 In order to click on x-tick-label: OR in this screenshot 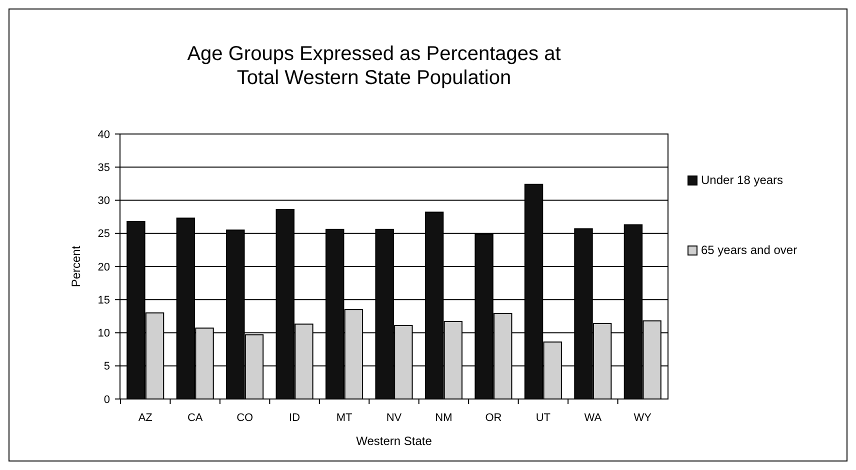, I will do `click(493, 418)`.